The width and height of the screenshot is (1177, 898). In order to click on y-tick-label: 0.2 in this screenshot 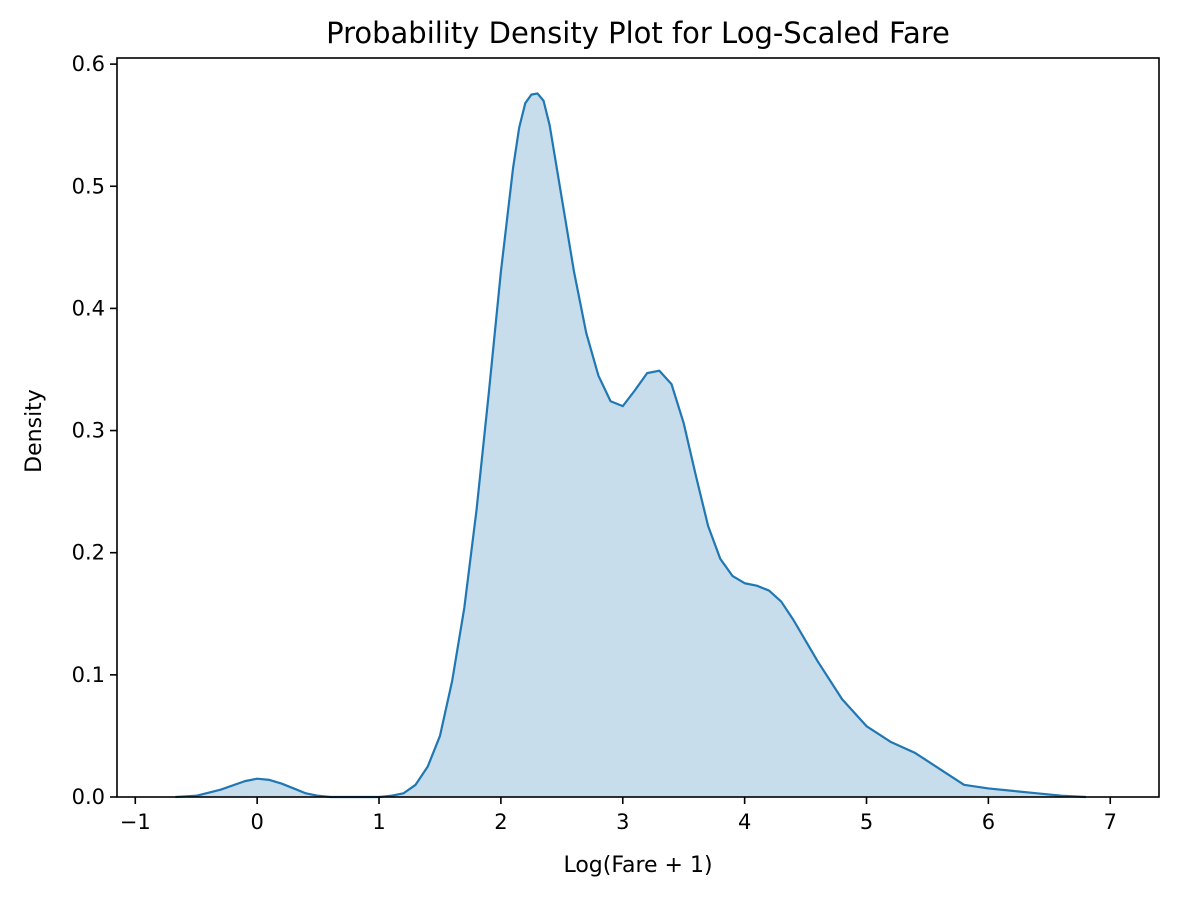, I will do `click(88, 553)`.